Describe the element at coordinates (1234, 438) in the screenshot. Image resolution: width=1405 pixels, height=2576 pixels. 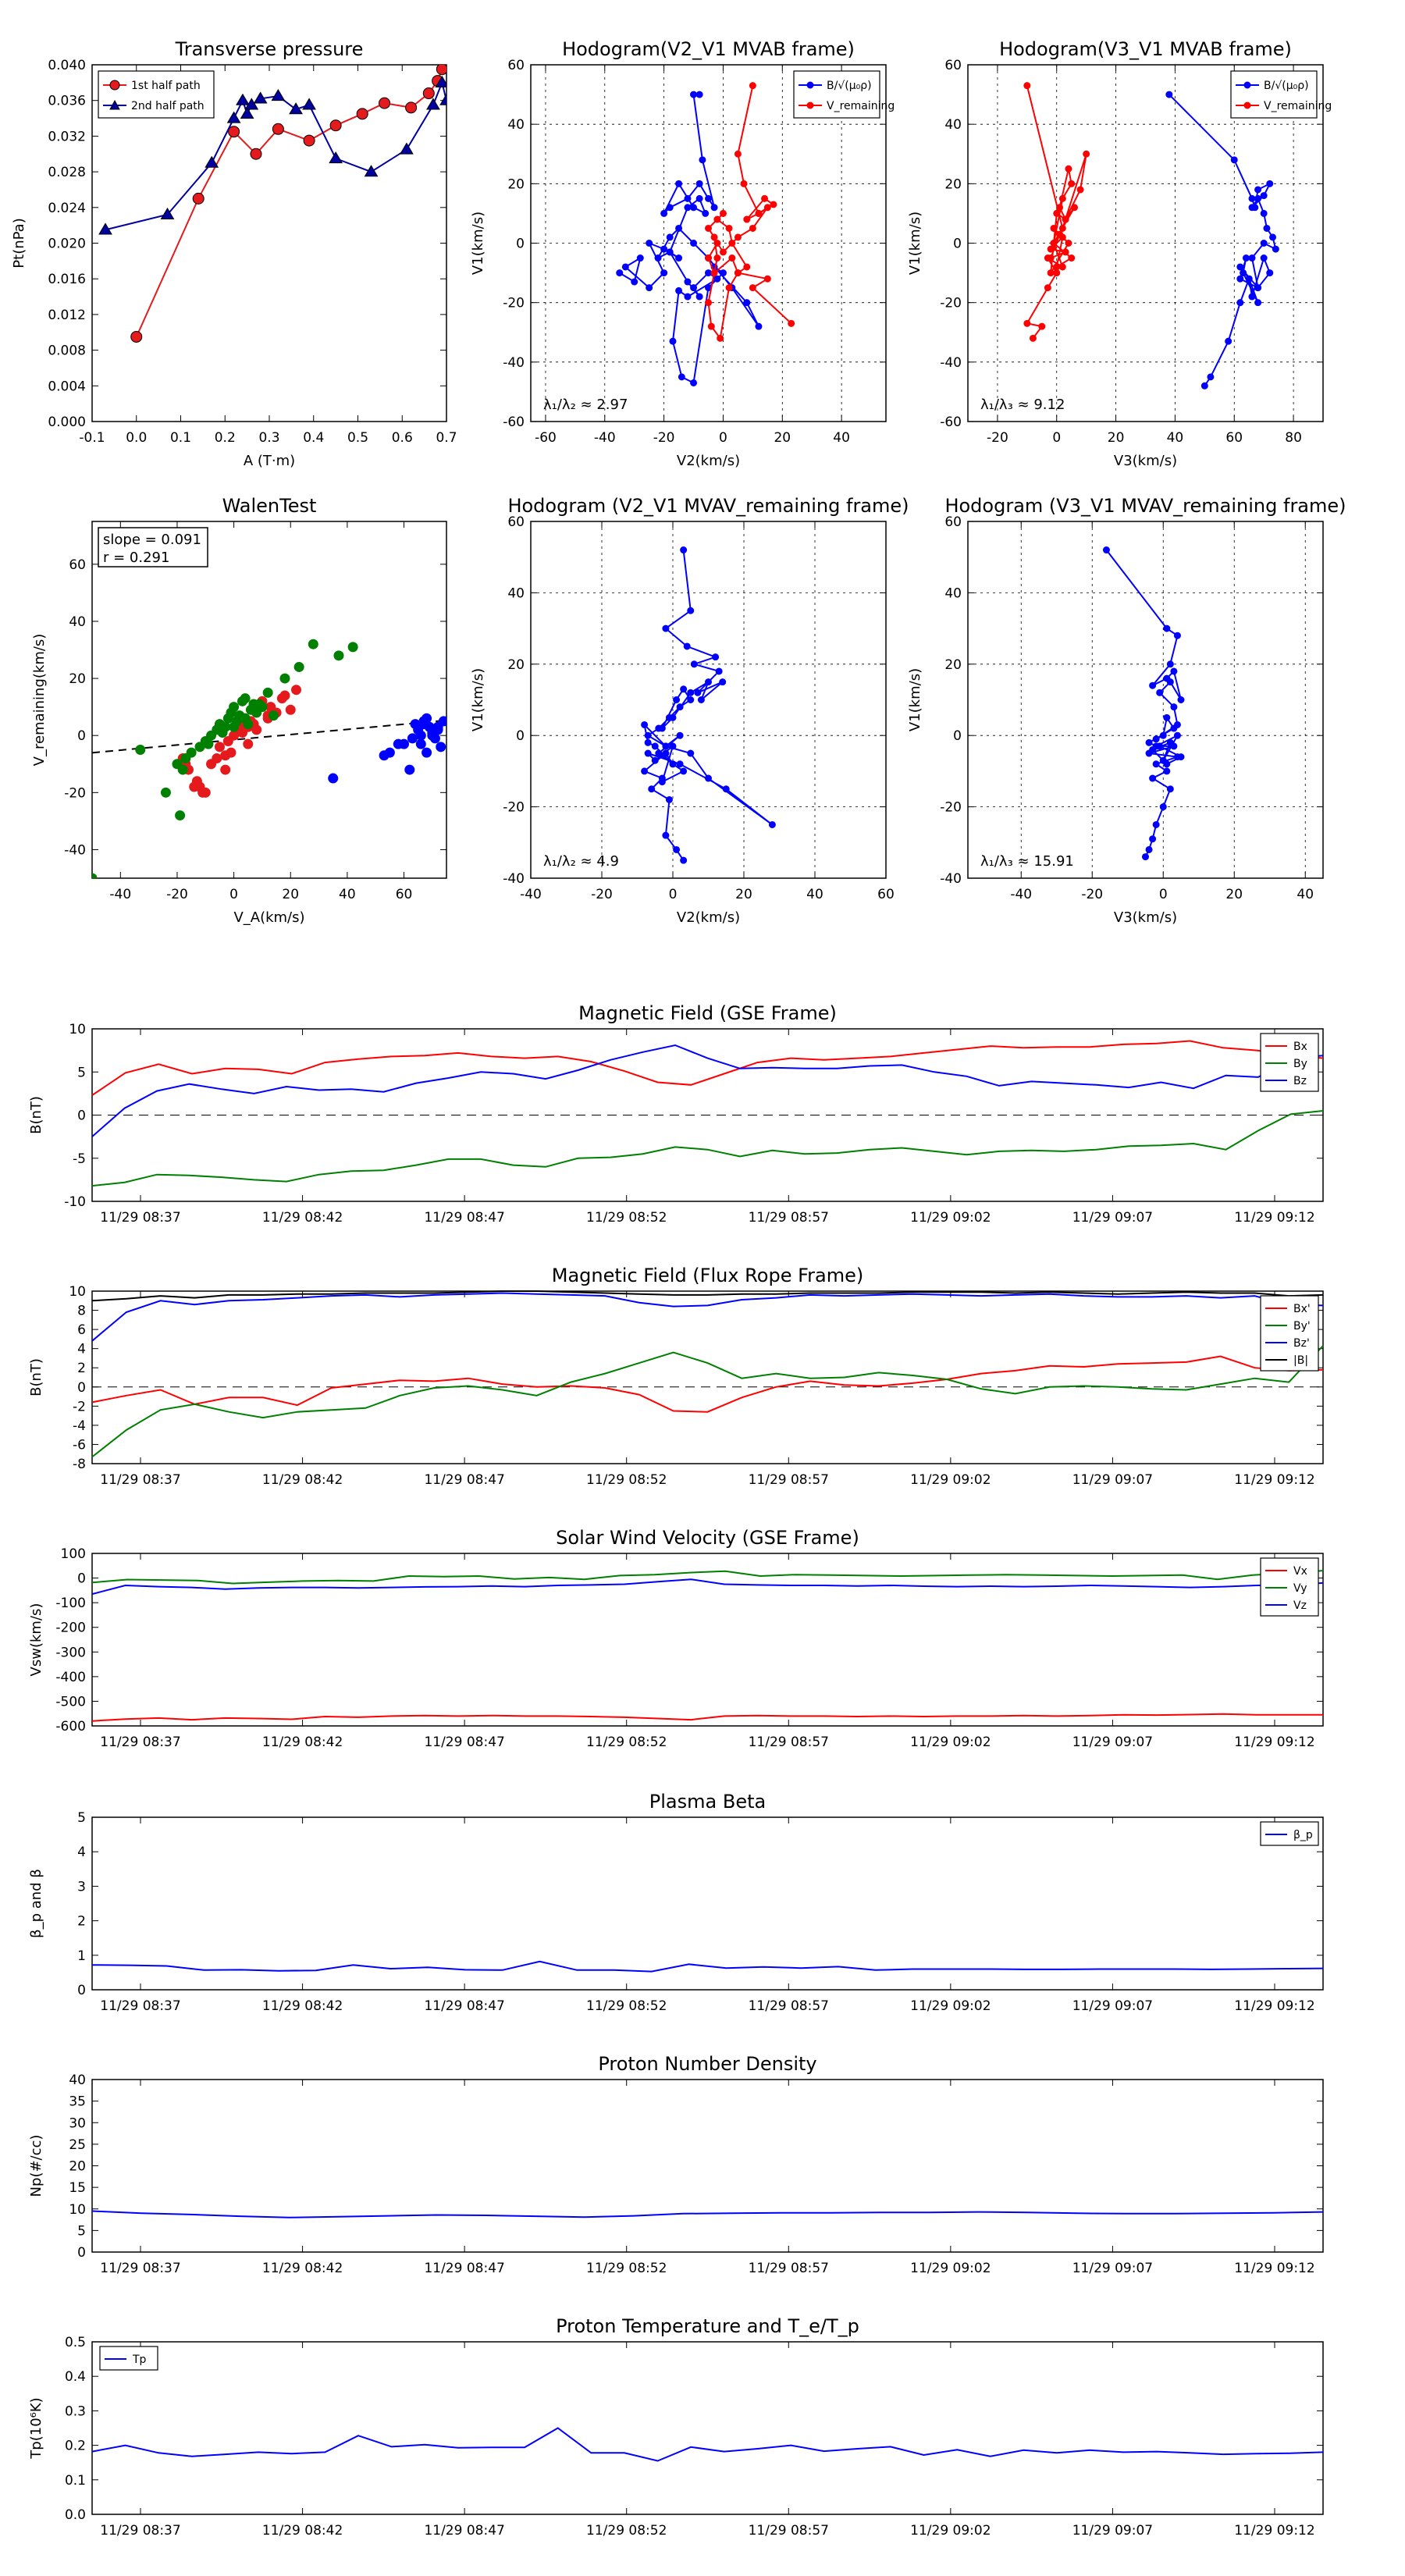
I see `tick-label-x: 60` at that location.